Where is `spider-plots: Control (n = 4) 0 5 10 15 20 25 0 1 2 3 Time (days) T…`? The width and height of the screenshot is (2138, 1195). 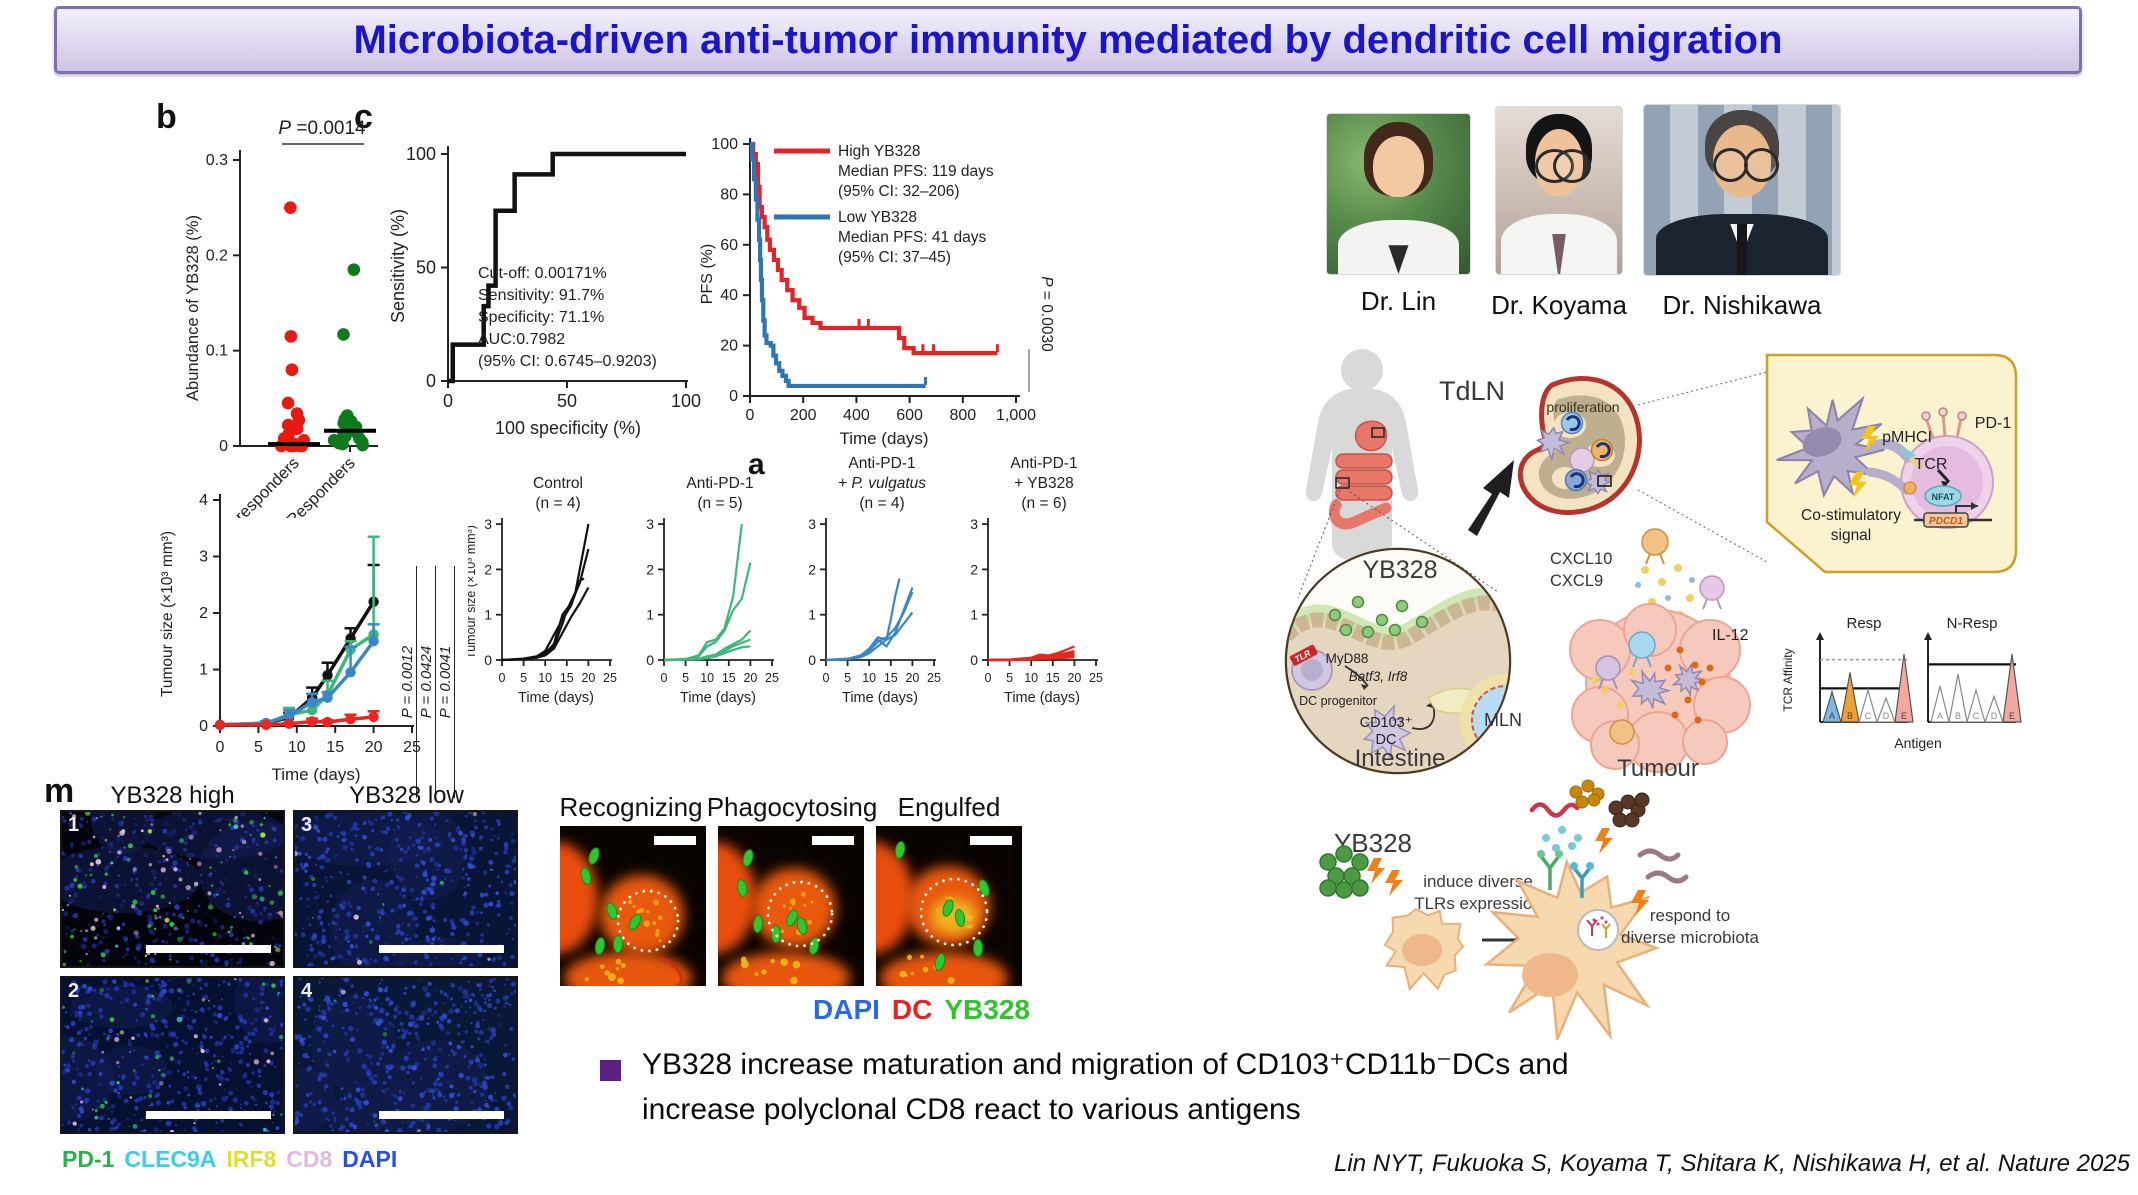 spider-plots: Control (n = 4) 0 5 10 15 20 25 0 1 2 3 Time (days) T… is located at coordinates (793, 632).